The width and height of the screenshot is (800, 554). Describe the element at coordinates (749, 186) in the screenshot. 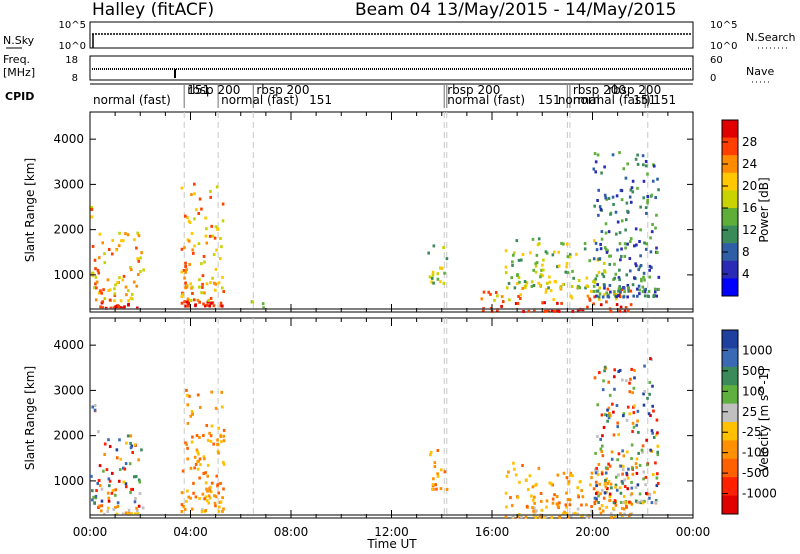

I see `colorbar-tick-label: 20` at that location.